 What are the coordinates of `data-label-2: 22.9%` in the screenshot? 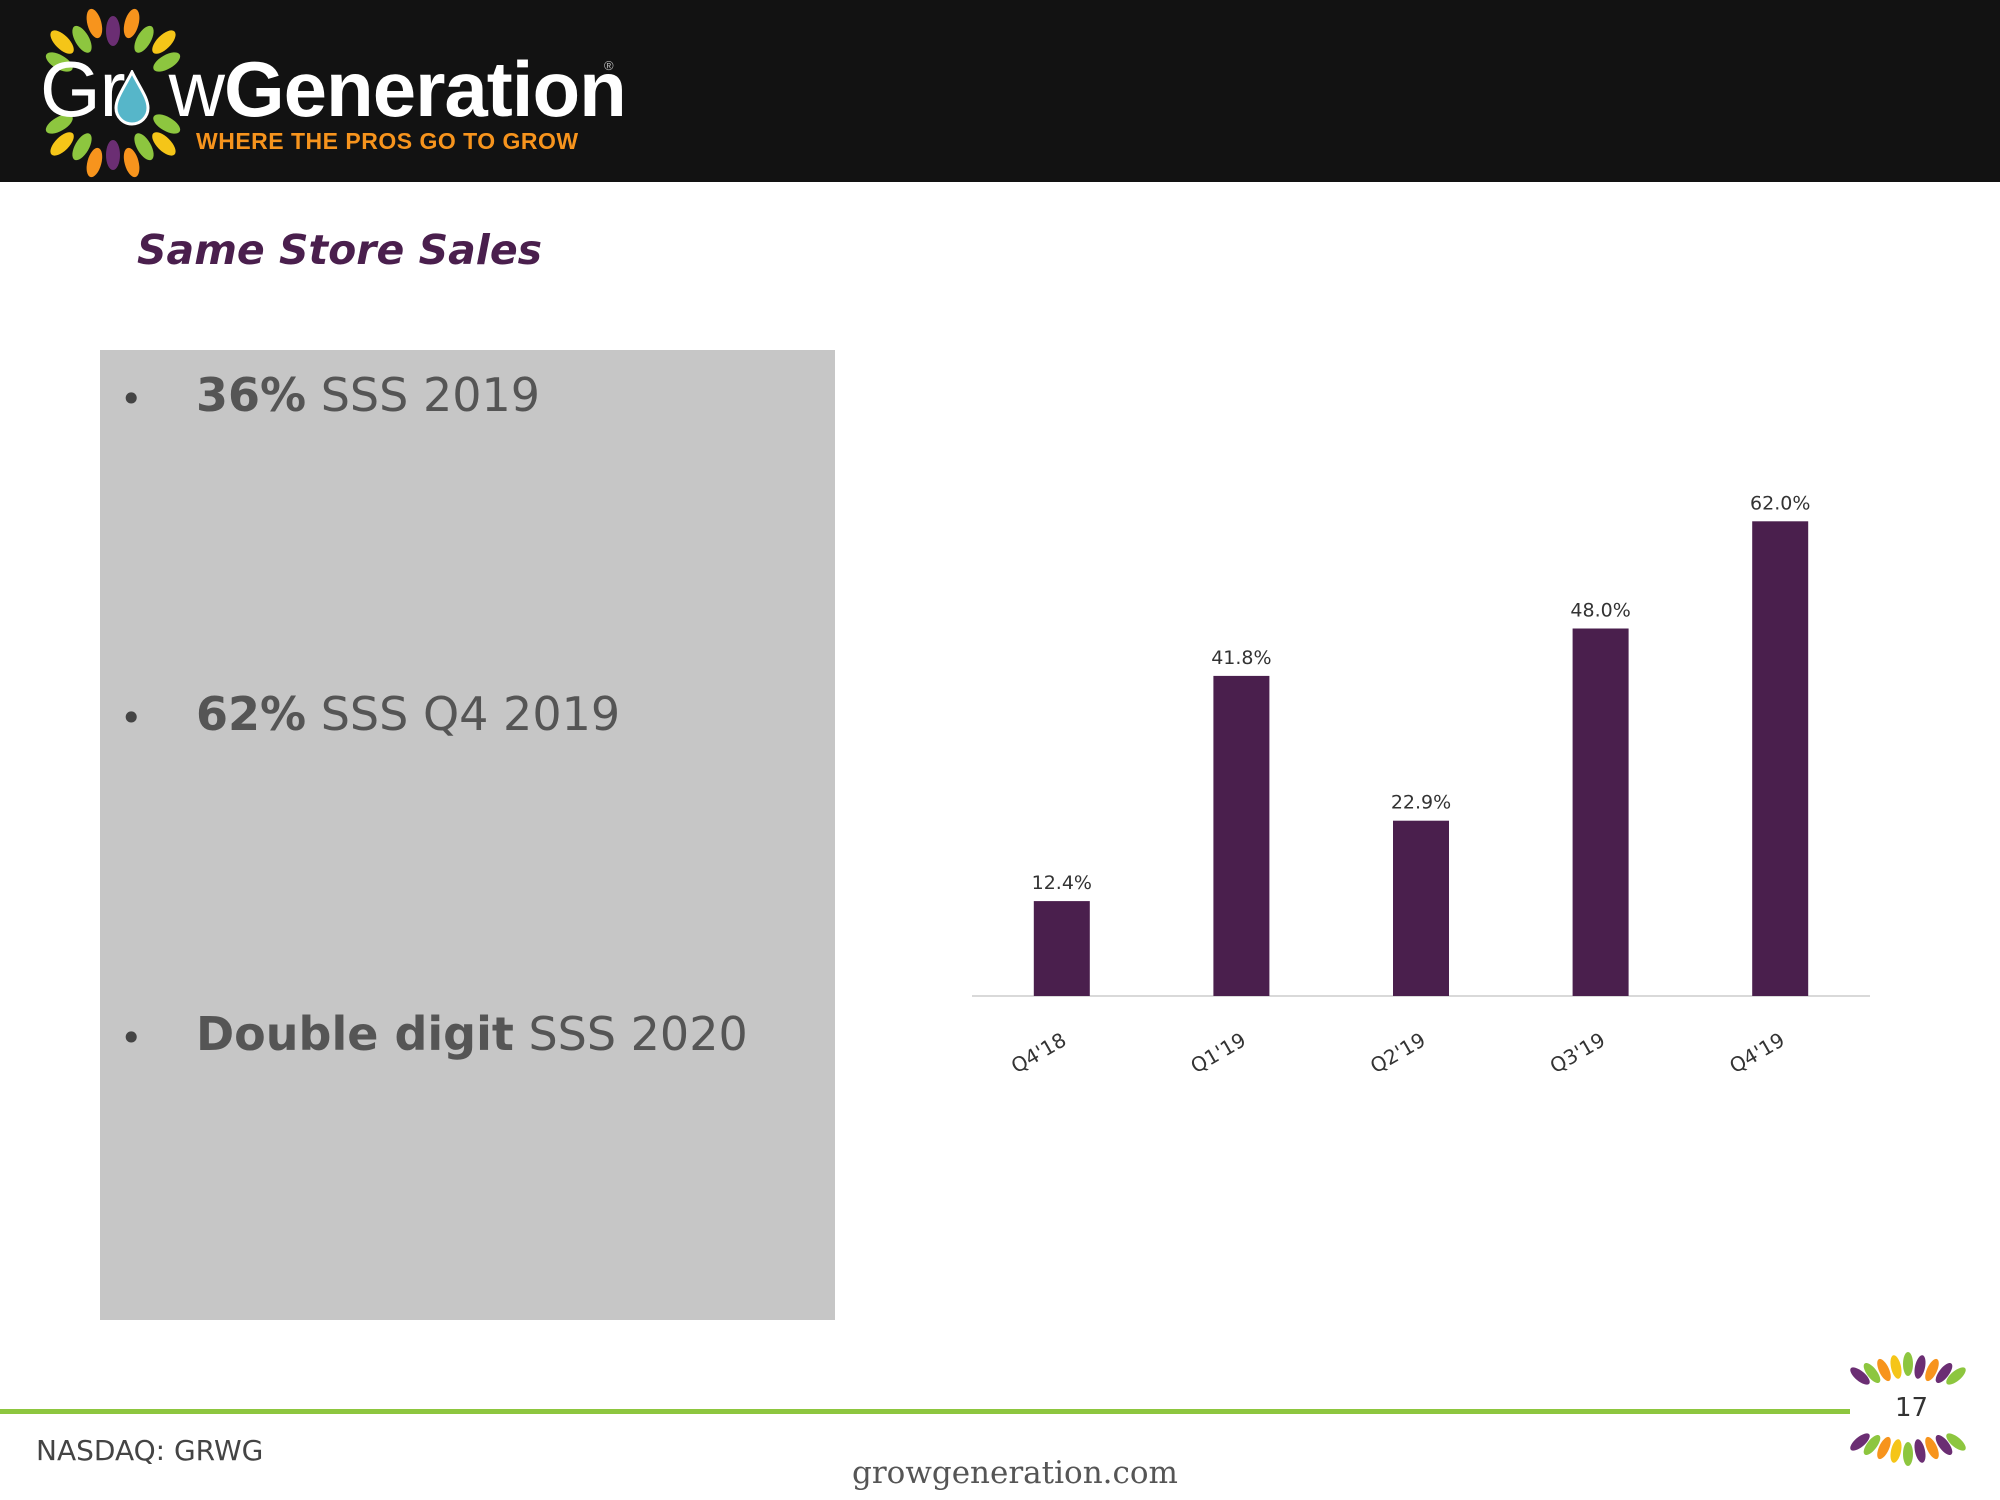 It's located at (1421, 803).